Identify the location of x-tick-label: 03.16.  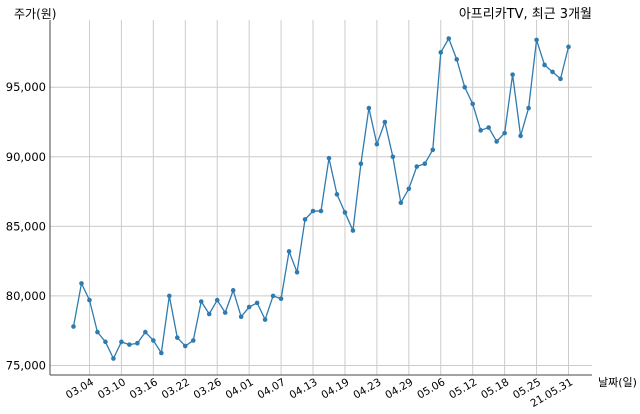
(144, 389).